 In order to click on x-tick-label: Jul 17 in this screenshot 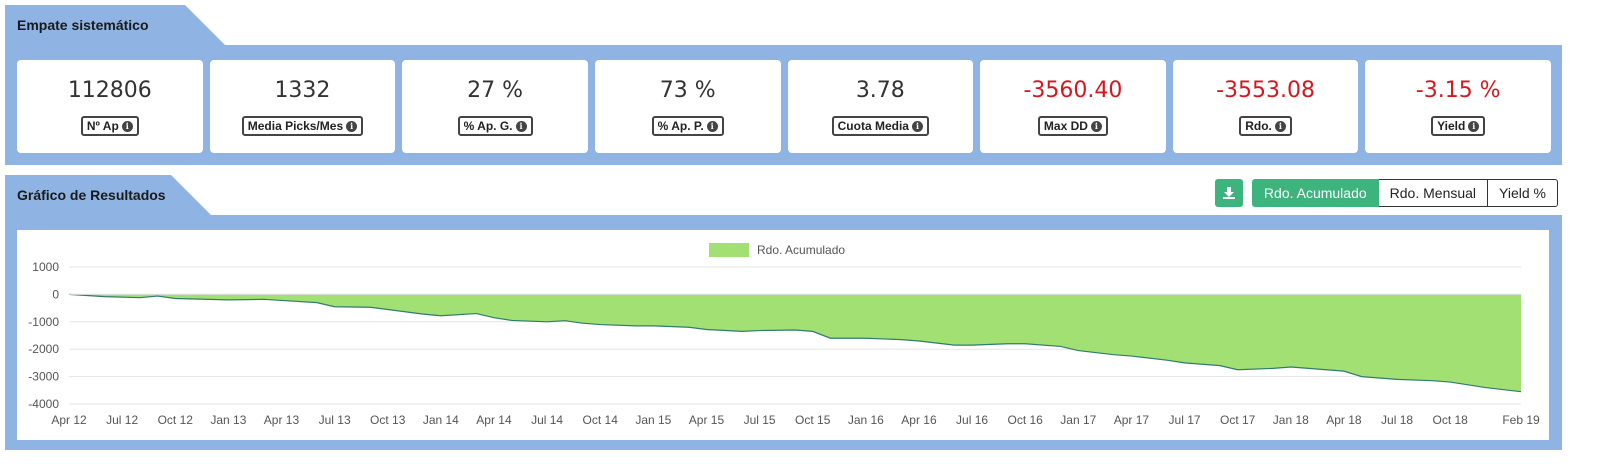, I will do `click(1185, 420)`.